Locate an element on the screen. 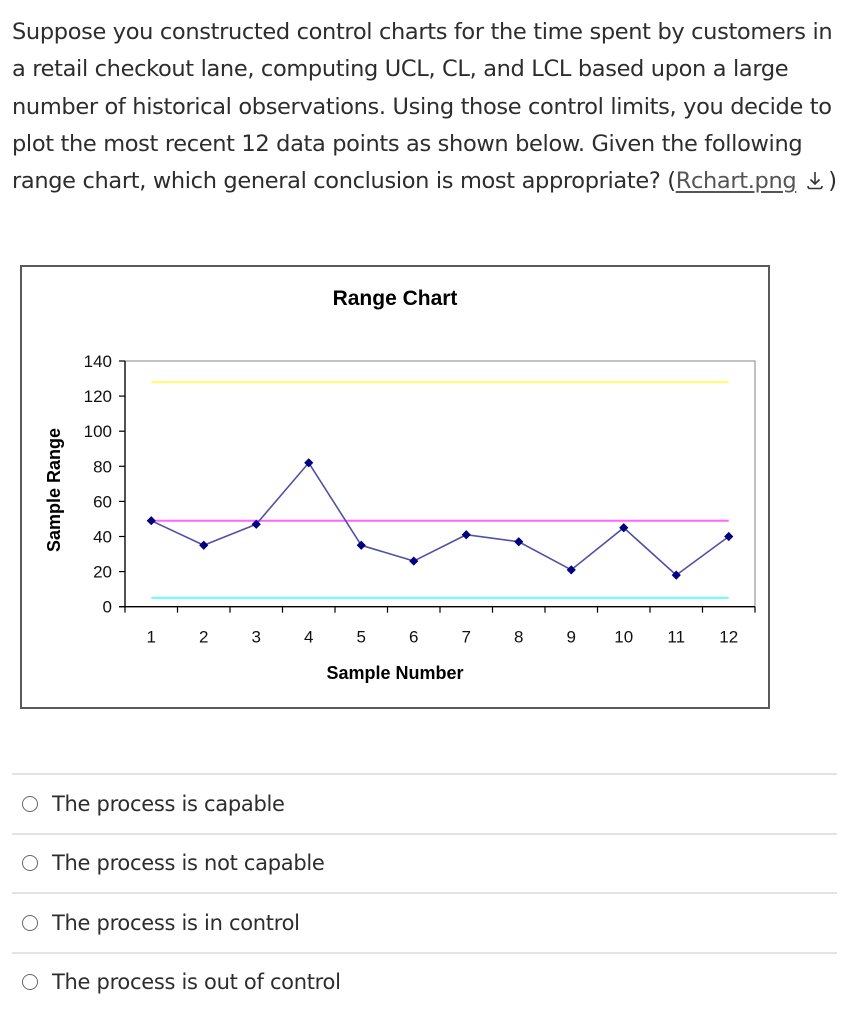 The image size is (848, 1024). x-tick-label: 11 is located at coordinates (676, 637).